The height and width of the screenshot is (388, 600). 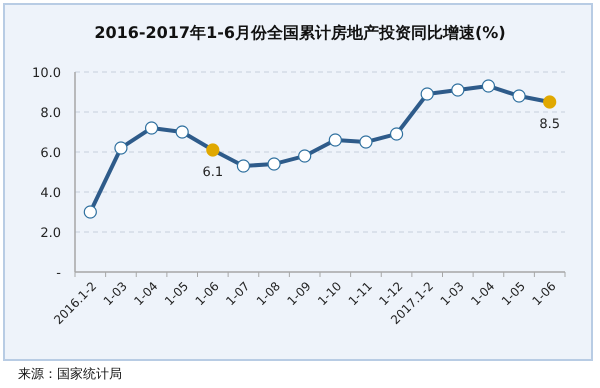 What do you see at coordinates (50, 153) in the screenshot?
I see `y-tick-label: 6.0` at bounding box center [50, 153].